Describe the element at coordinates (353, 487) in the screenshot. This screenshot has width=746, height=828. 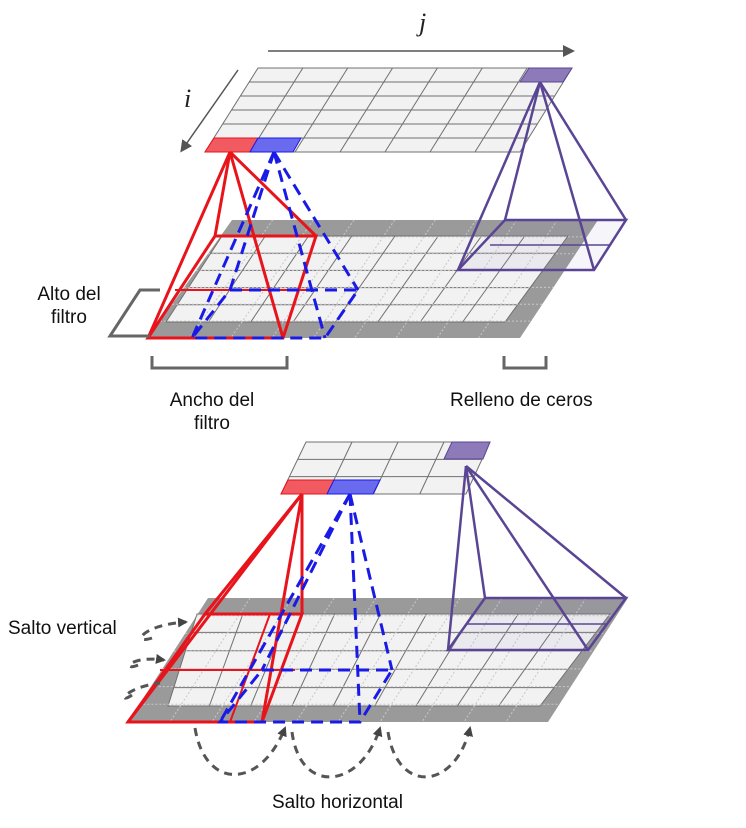
I see `bottom-output-blue-cell` at that location.